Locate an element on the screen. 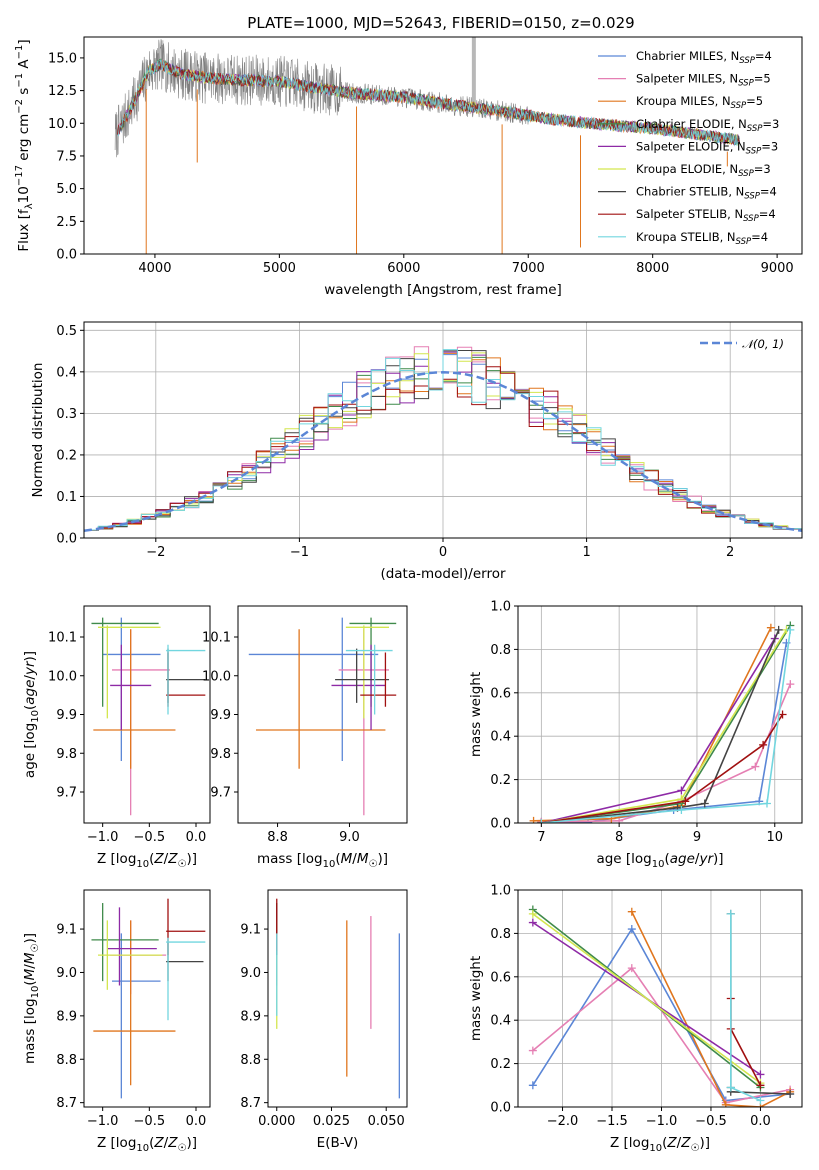 The height and width of the screenshot is (1170, 819). x-axis-label: age [log10(age/yr)] is located at coordinates (659, 860).